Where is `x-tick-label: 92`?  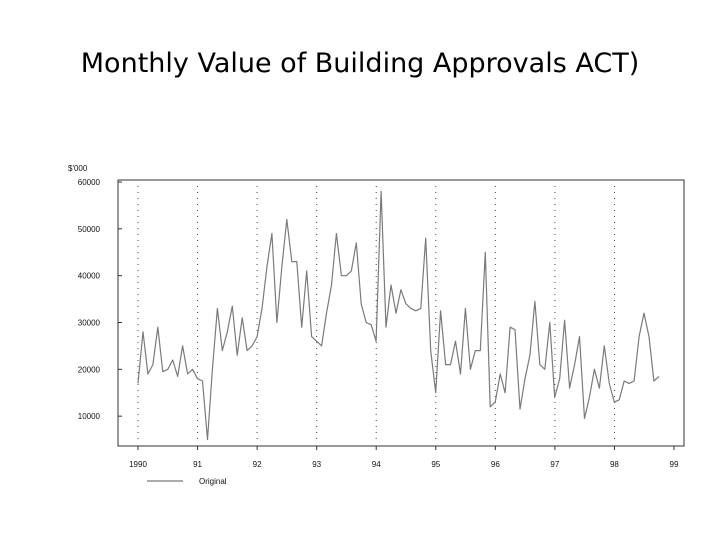 x-tick-label: 92 is located at coordinates (257, 464).